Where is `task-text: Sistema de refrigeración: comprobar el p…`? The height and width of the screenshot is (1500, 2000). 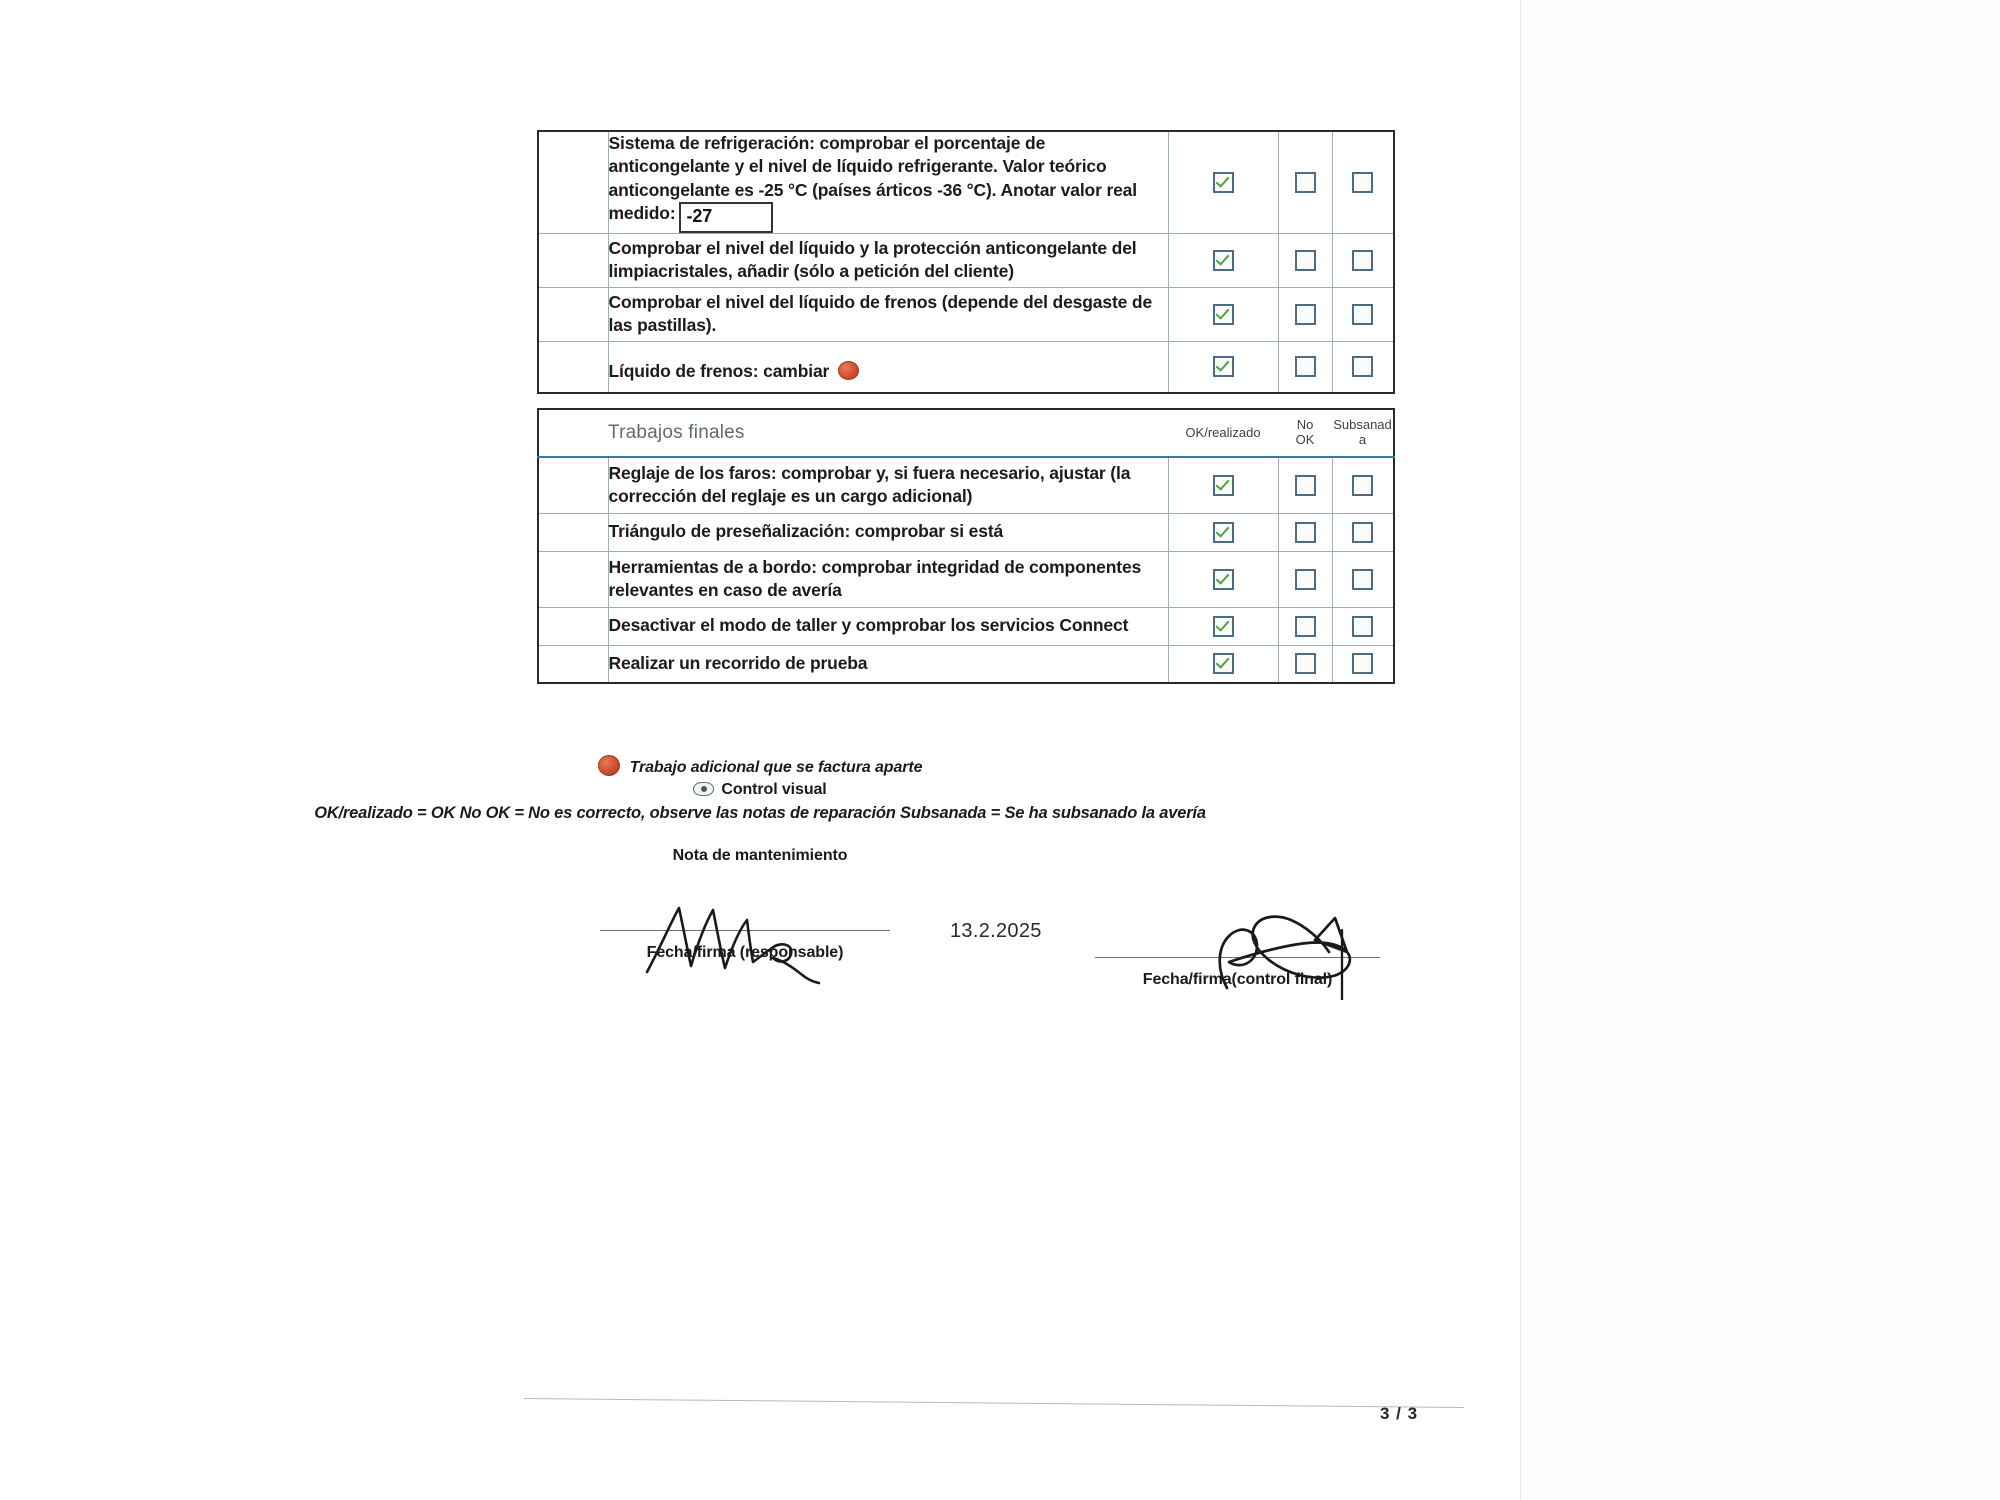
task-text: Sistema de refrigeración: comprobar el p… is located at coordinates (873, 178).